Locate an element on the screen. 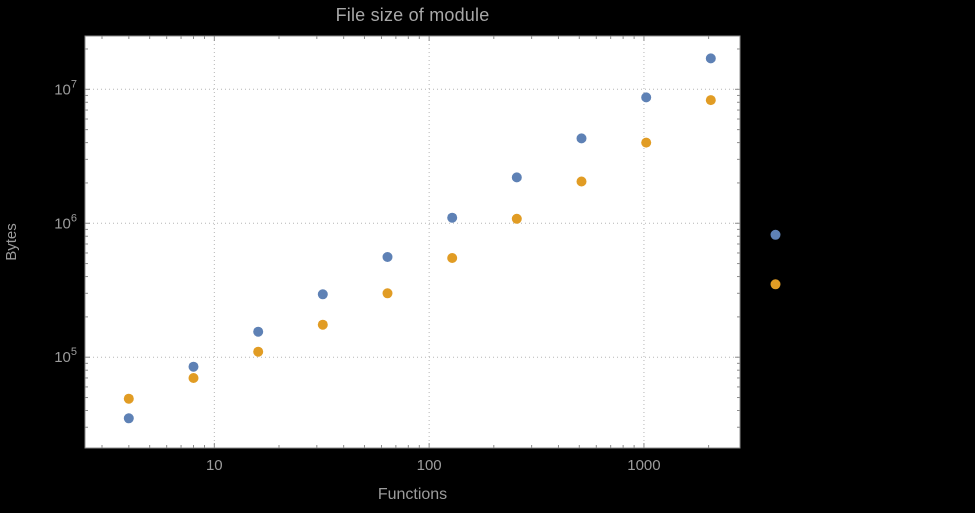 The image size is (975, 513). x-axis-label: Functions is located at coordinates (412, 494).